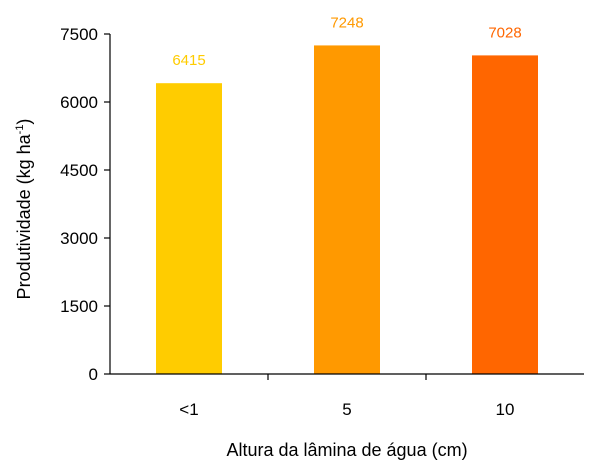 The height and width of the screenshot is (466, 597). Describe the element at coordinates (85, 204) in the screenshot. I see `y-axis-ticks: 0 1500 3000 4500 6000 7500` at that location.